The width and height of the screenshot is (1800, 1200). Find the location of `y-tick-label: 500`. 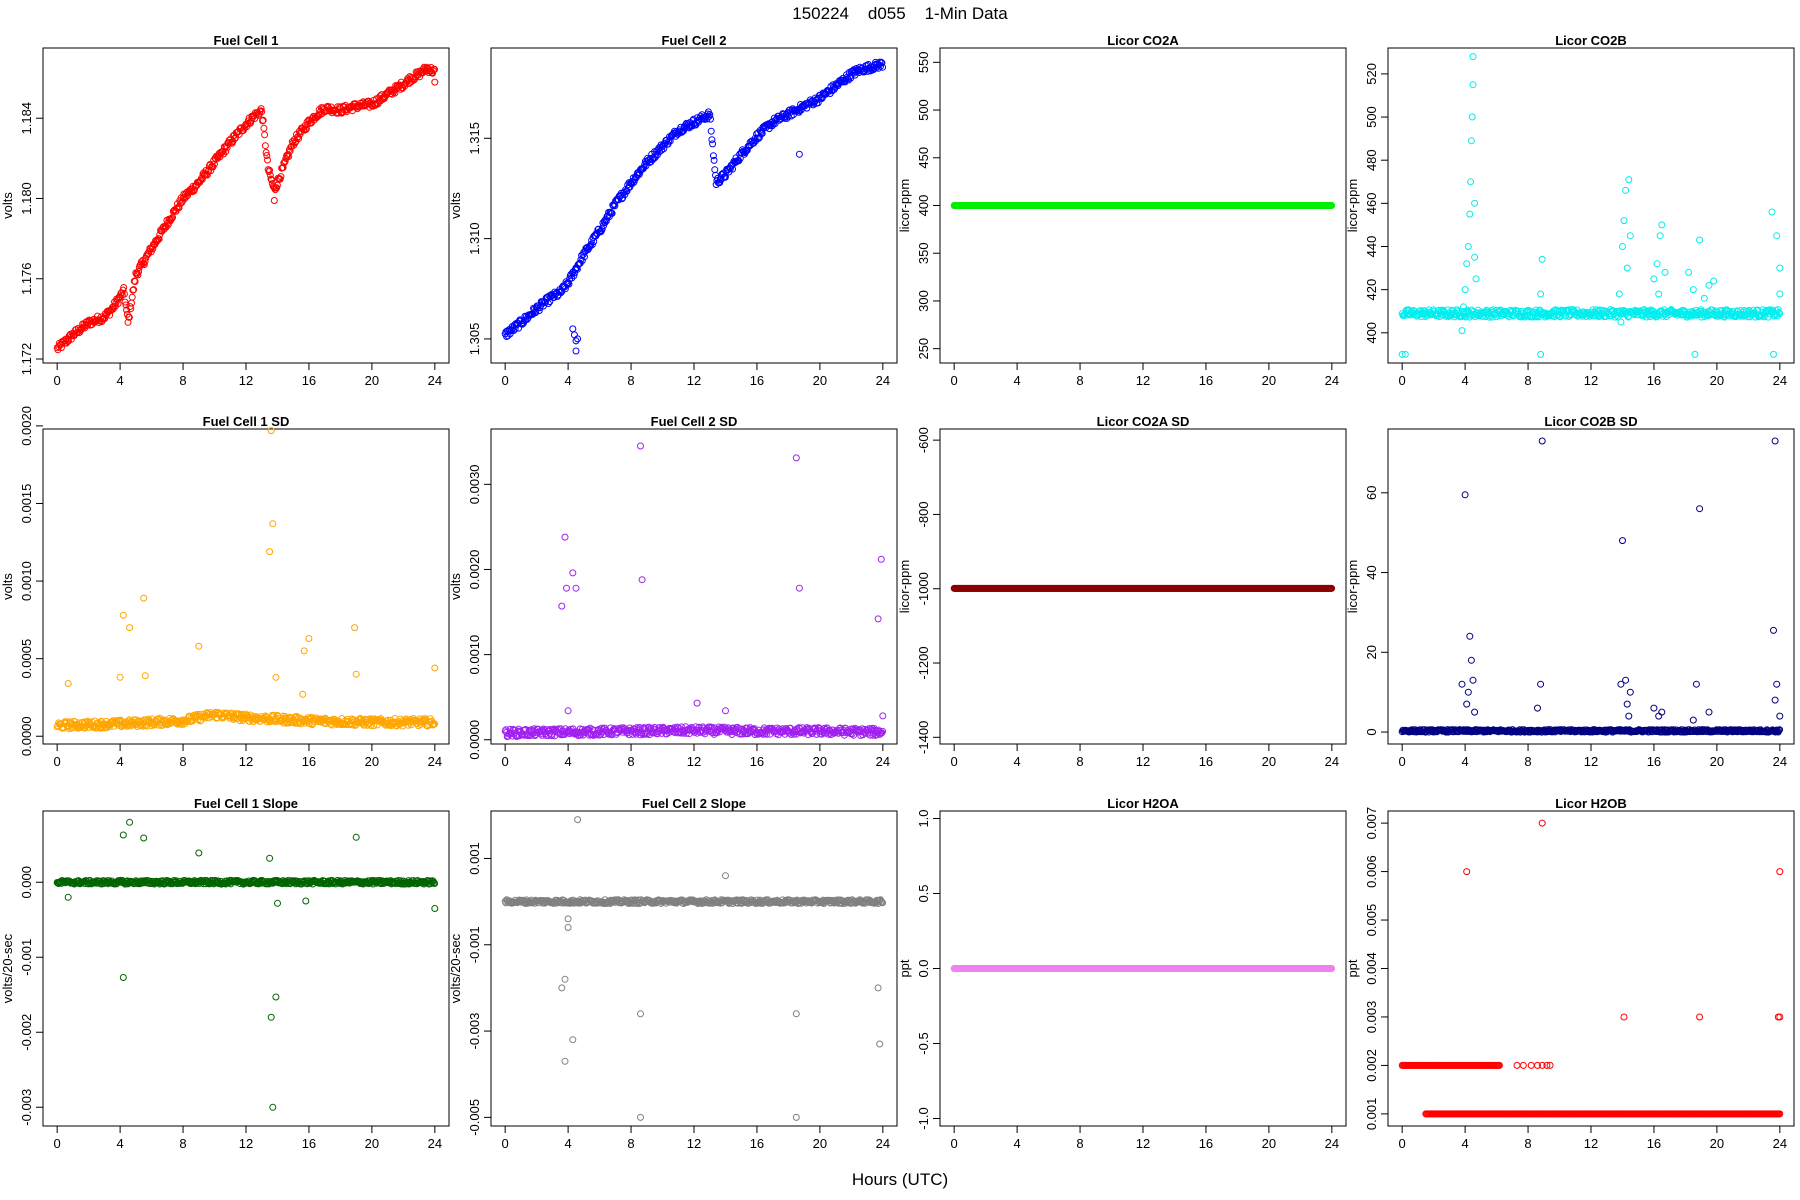

y-tick-label: 500 is located at coordinates (1371, 117).